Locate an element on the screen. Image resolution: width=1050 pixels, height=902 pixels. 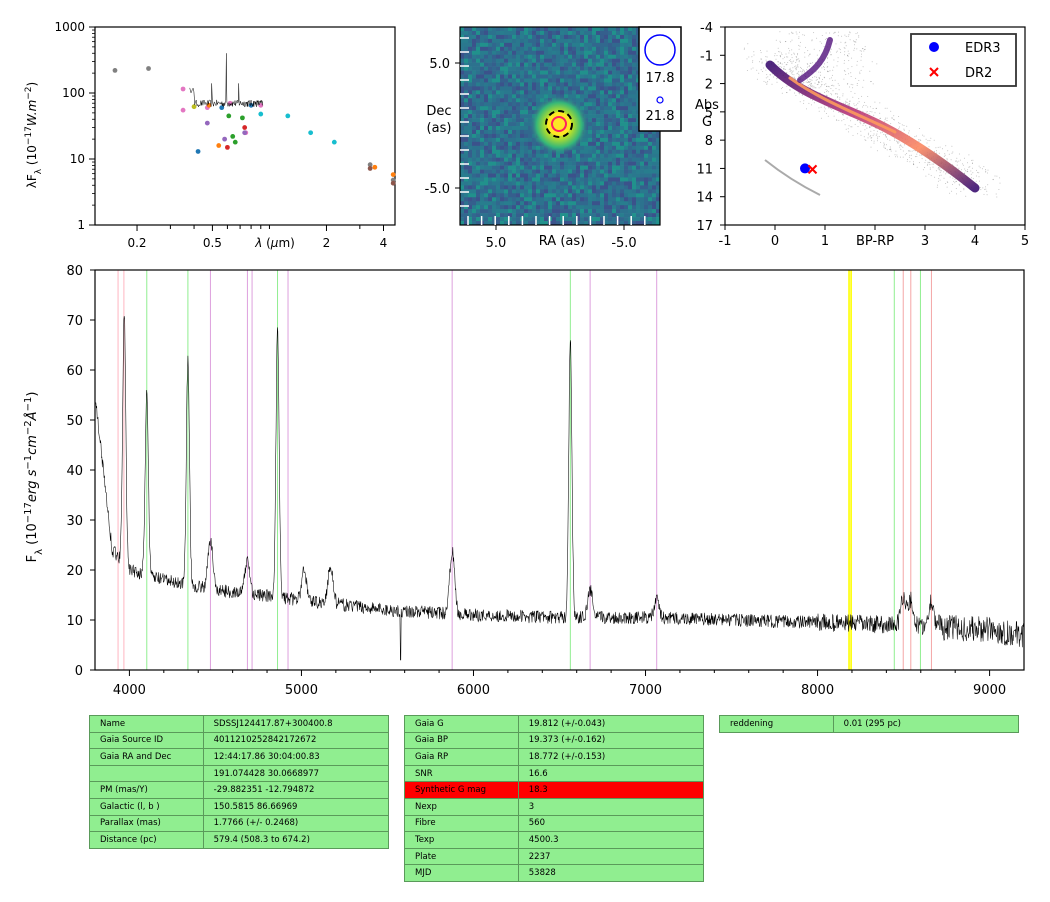
table-value-cell: 2237 is located at coordinates (611, 856).